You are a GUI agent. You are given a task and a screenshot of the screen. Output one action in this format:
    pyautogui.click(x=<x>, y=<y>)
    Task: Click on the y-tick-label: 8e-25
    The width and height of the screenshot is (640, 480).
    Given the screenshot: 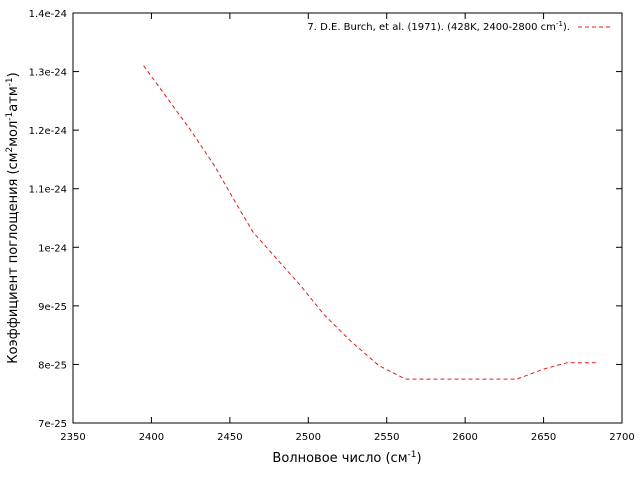 What is the action you would take?
    pyautogui.click(x=52, y=365)
    